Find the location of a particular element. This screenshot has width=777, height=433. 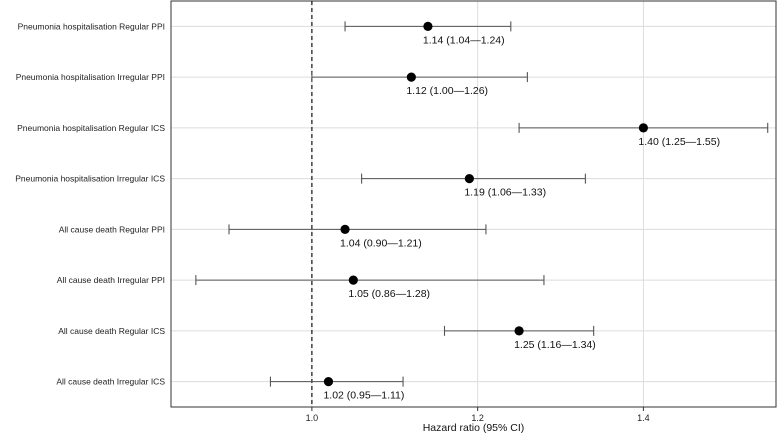

estimate-label: 1.25 (1.16—1.34) is located at coordinates (555, 345).